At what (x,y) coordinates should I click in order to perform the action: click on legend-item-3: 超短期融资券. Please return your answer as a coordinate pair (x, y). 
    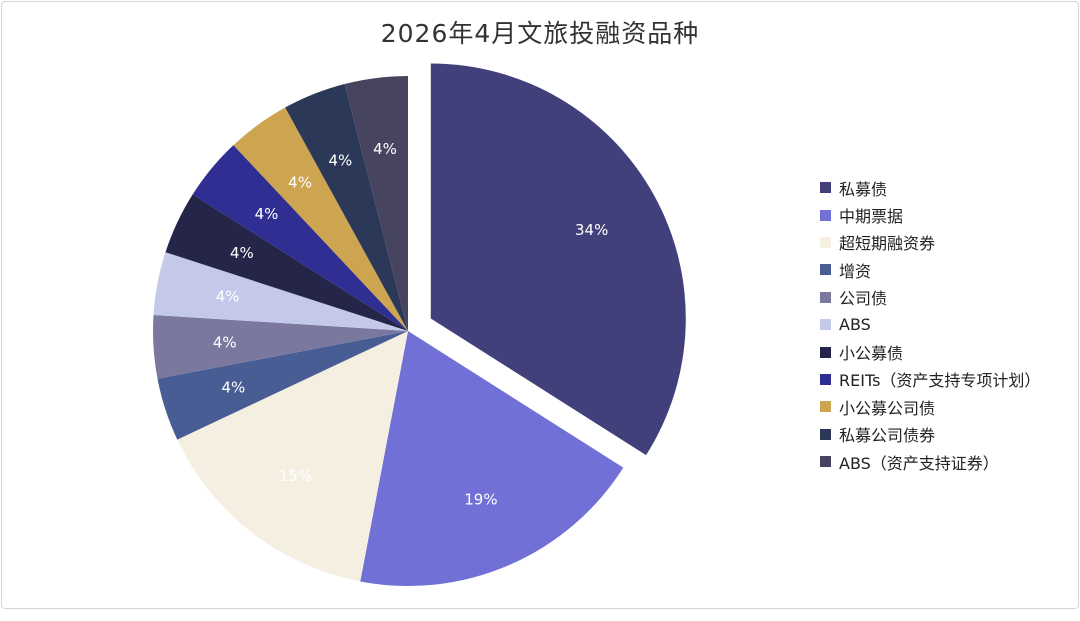
    Looking at the image, I should click on (930, 242).